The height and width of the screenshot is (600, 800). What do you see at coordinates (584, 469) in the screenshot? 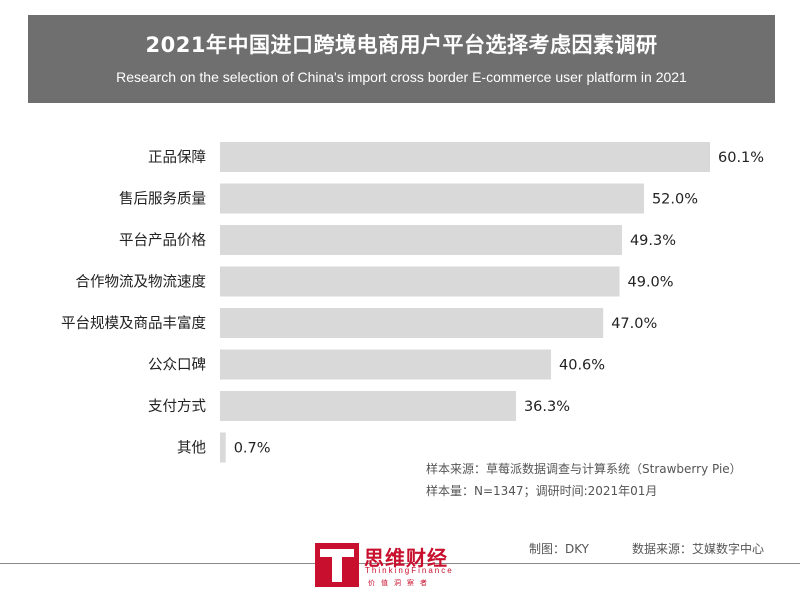
I see `sample-source-note: 样本来源：草莓派数据调查与计算系统（Strawberry Pie）` at bounding box center [584, 469].